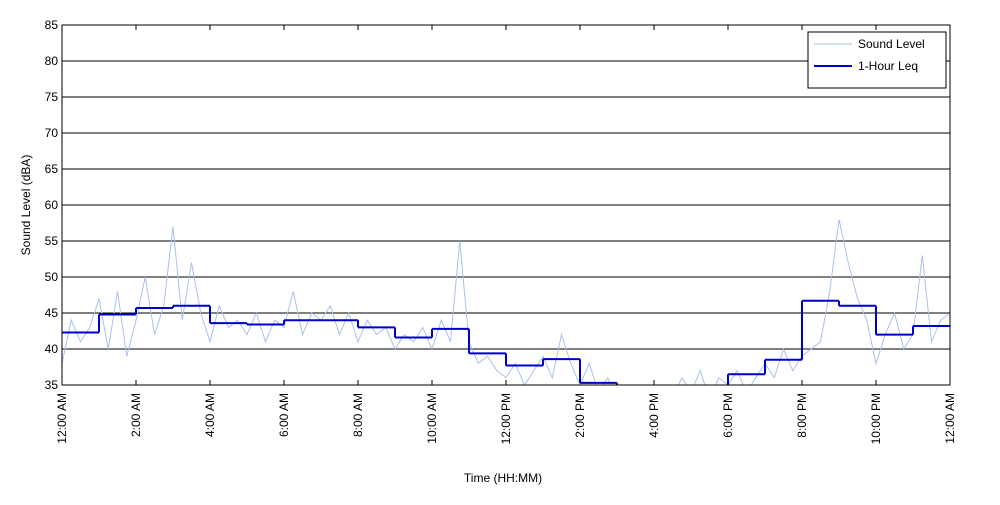 This screenshot has width=1000, height=505. I want to click on y-tick-label: 70, so click(52, 133).